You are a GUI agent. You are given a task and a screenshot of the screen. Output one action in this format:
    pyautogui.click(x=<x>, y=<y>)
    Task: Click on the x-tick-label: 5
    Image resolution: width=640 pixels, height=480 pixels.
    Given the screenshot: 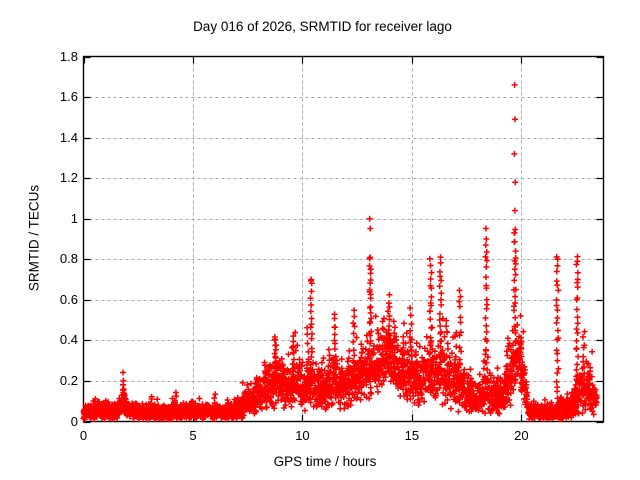 What is the action you would take?
    pyautogui.click(x=193, y=435)
    